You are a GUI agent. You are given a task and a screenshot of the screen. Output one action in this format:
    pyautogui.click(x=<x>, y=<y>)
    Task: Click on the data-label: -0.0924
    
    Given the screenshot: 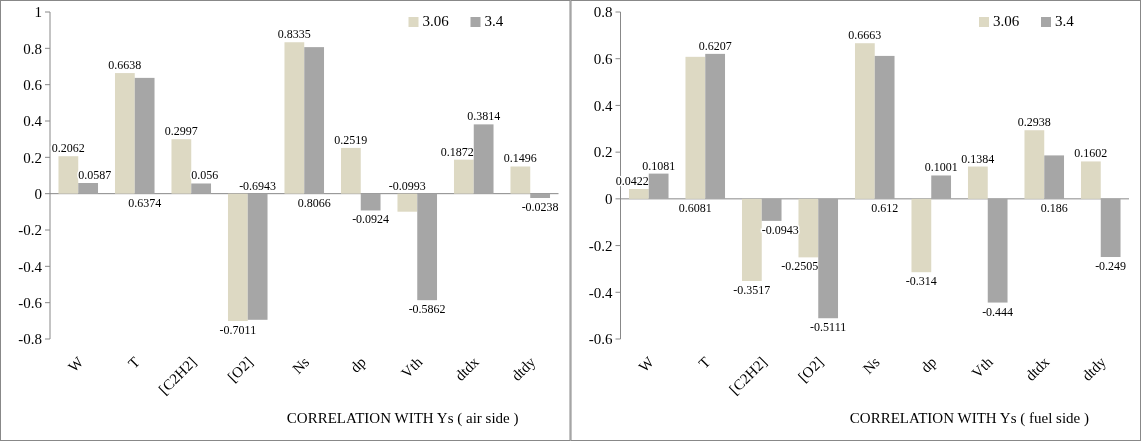 What is the action you would take?
    pyautogui.click(x=371, y=219)
    